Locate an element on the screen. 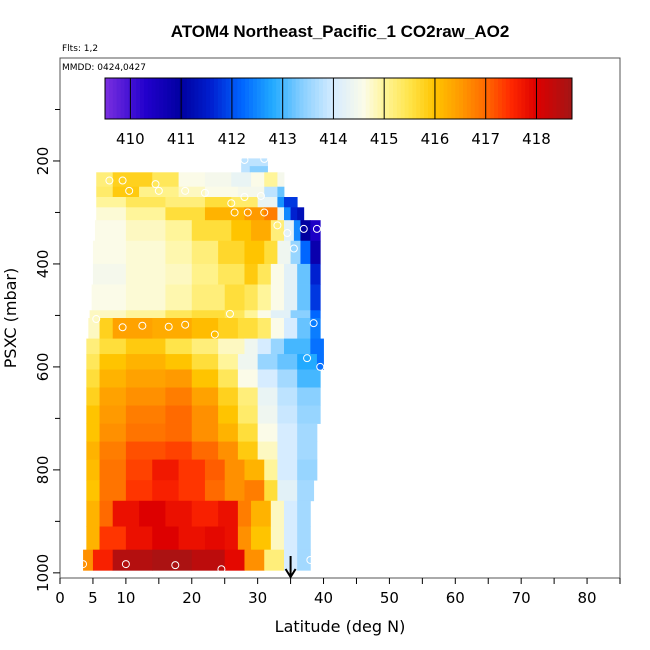  y-axis-label: PSXC (mbar) is located at coordinates (10, 318).